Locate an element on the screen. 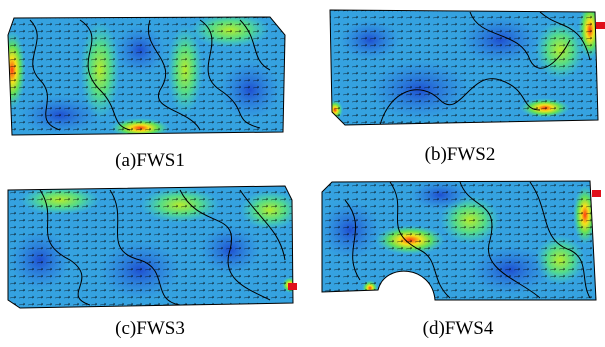 The width and height of the screenshot is (605, 347). velocity-vectors is located at coordinates (464, 67).